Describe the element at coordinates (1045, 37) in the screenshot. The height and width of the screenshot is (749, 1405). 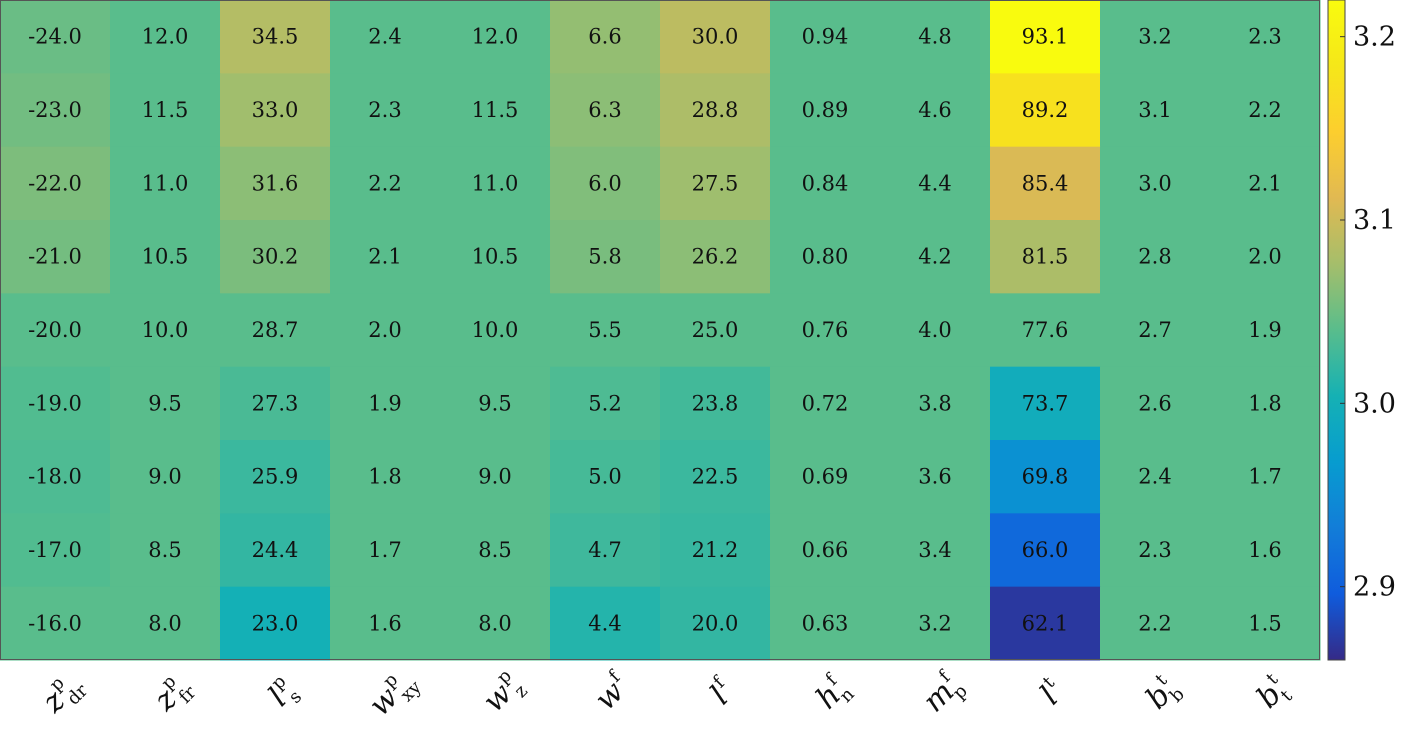
I see `cell-value-label: 93.1` at that location.